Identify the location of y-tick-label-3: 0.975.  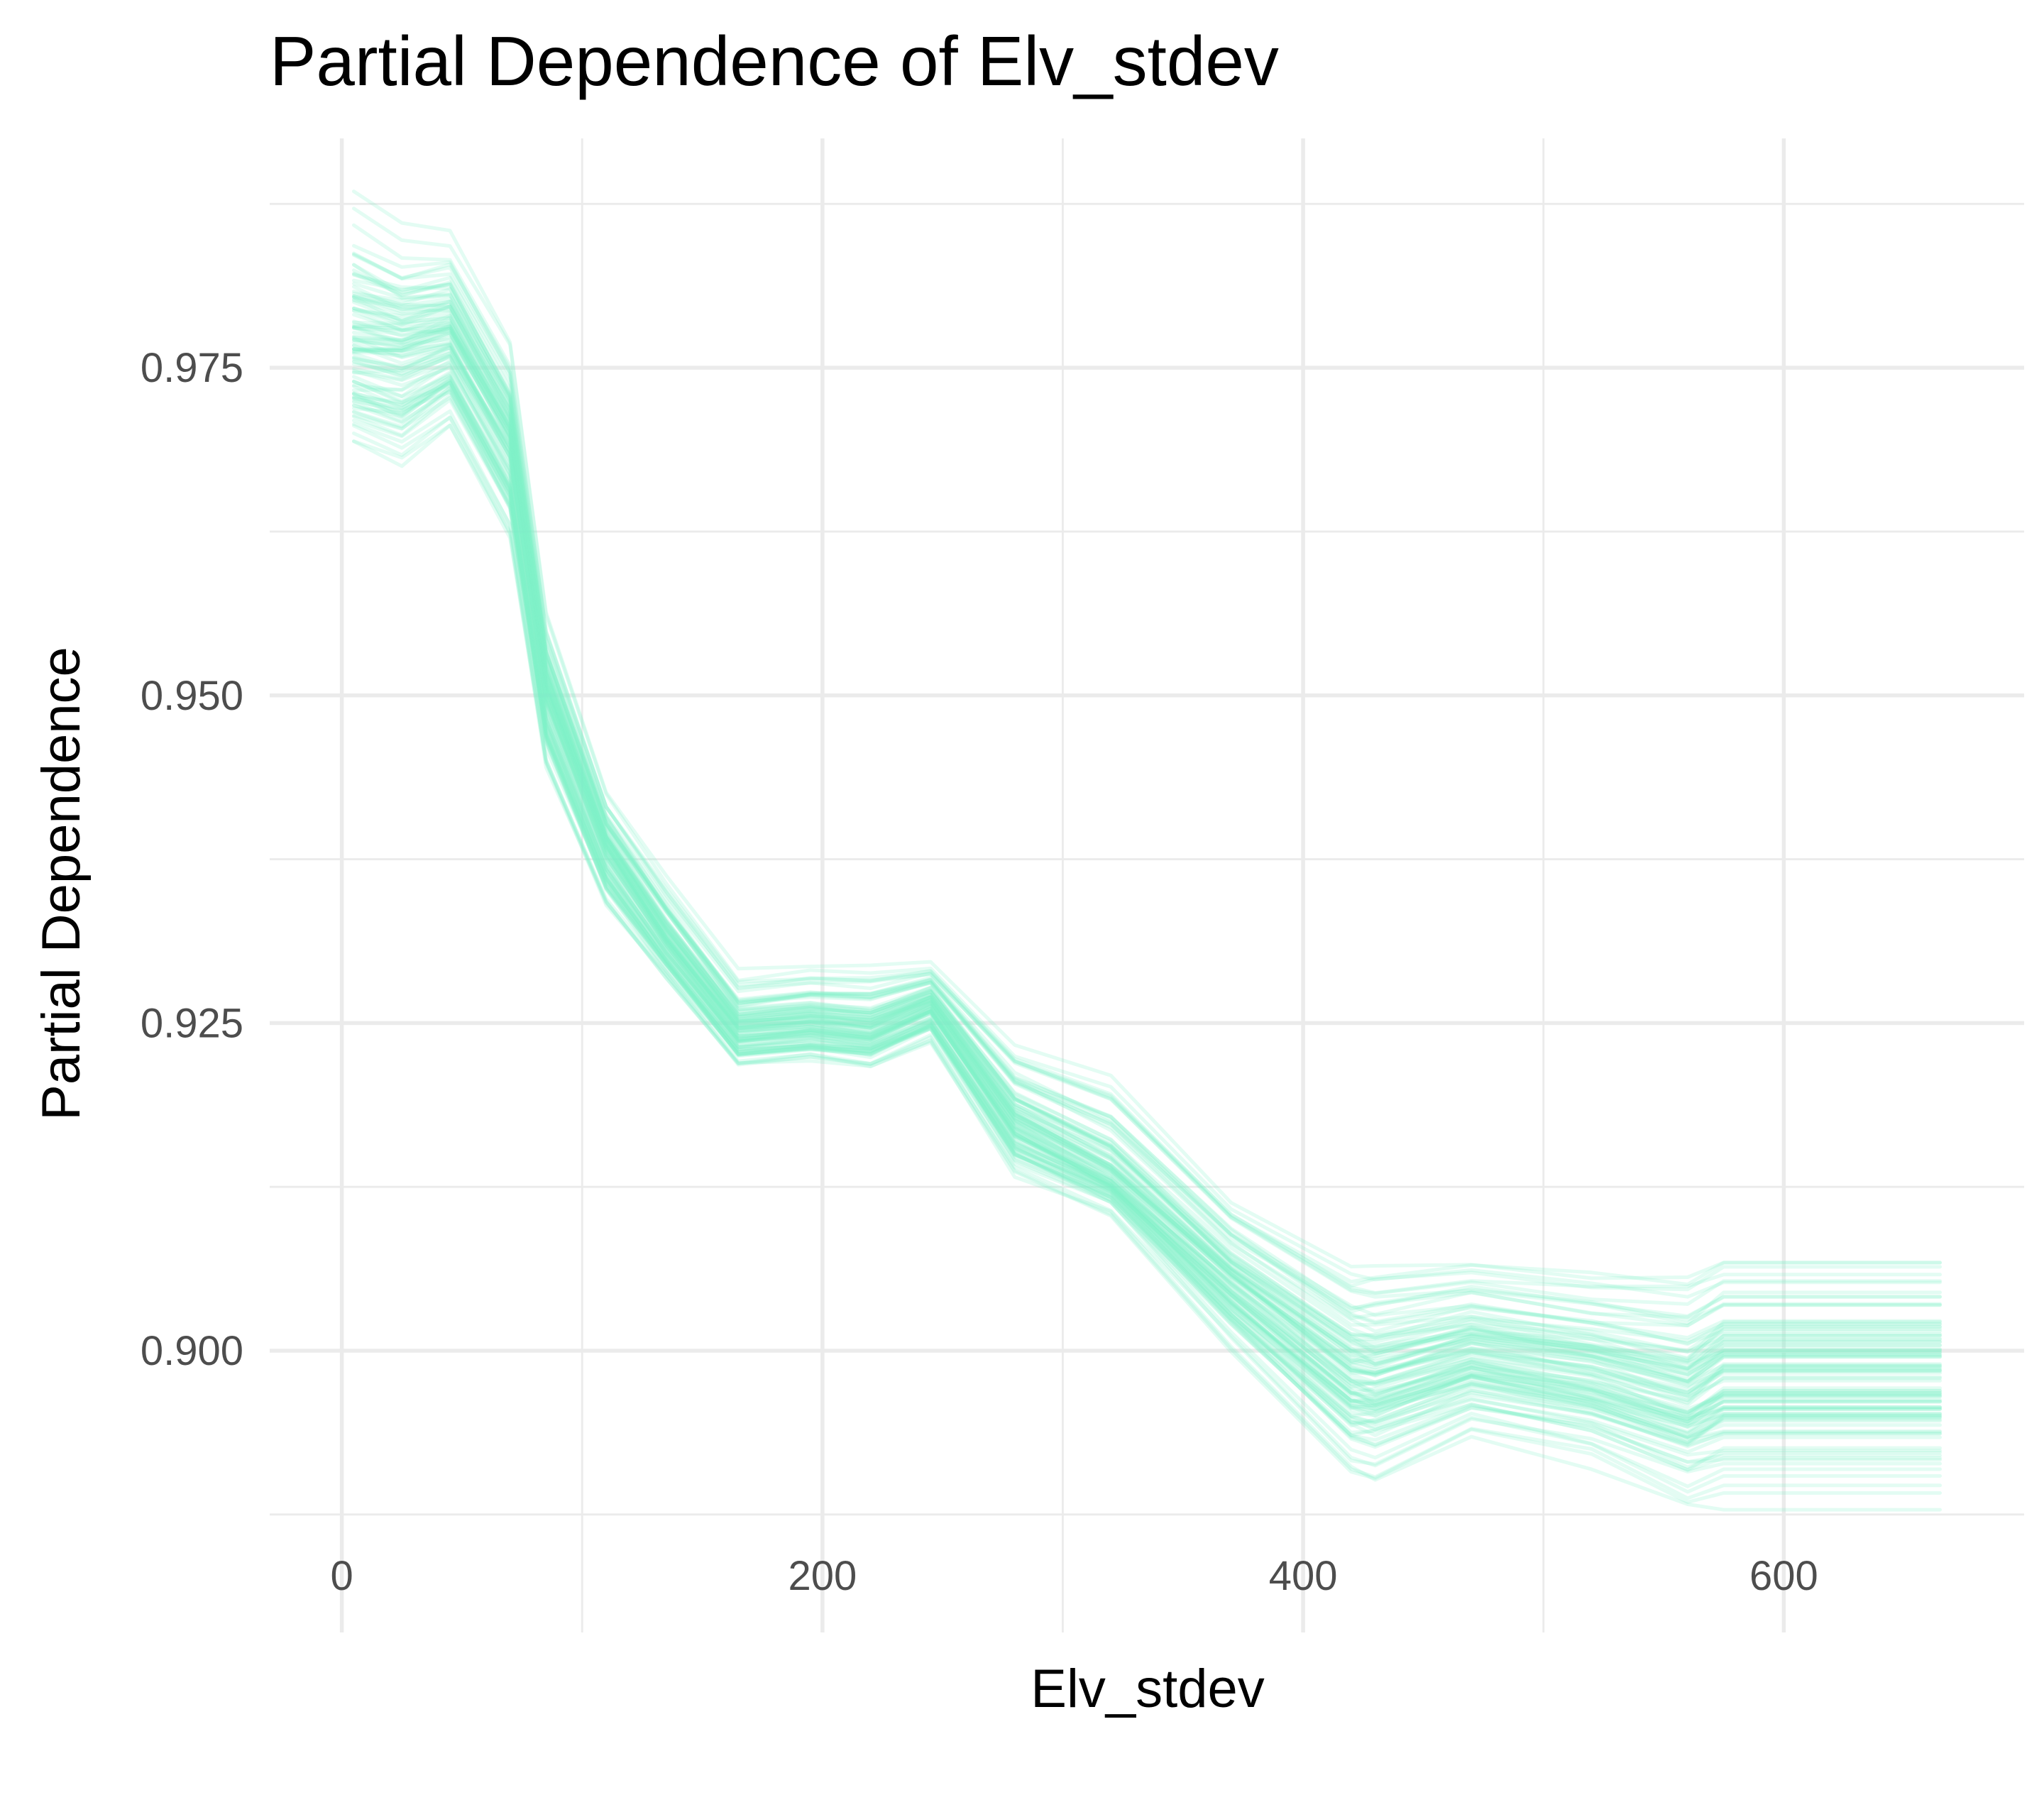
(192, 368).